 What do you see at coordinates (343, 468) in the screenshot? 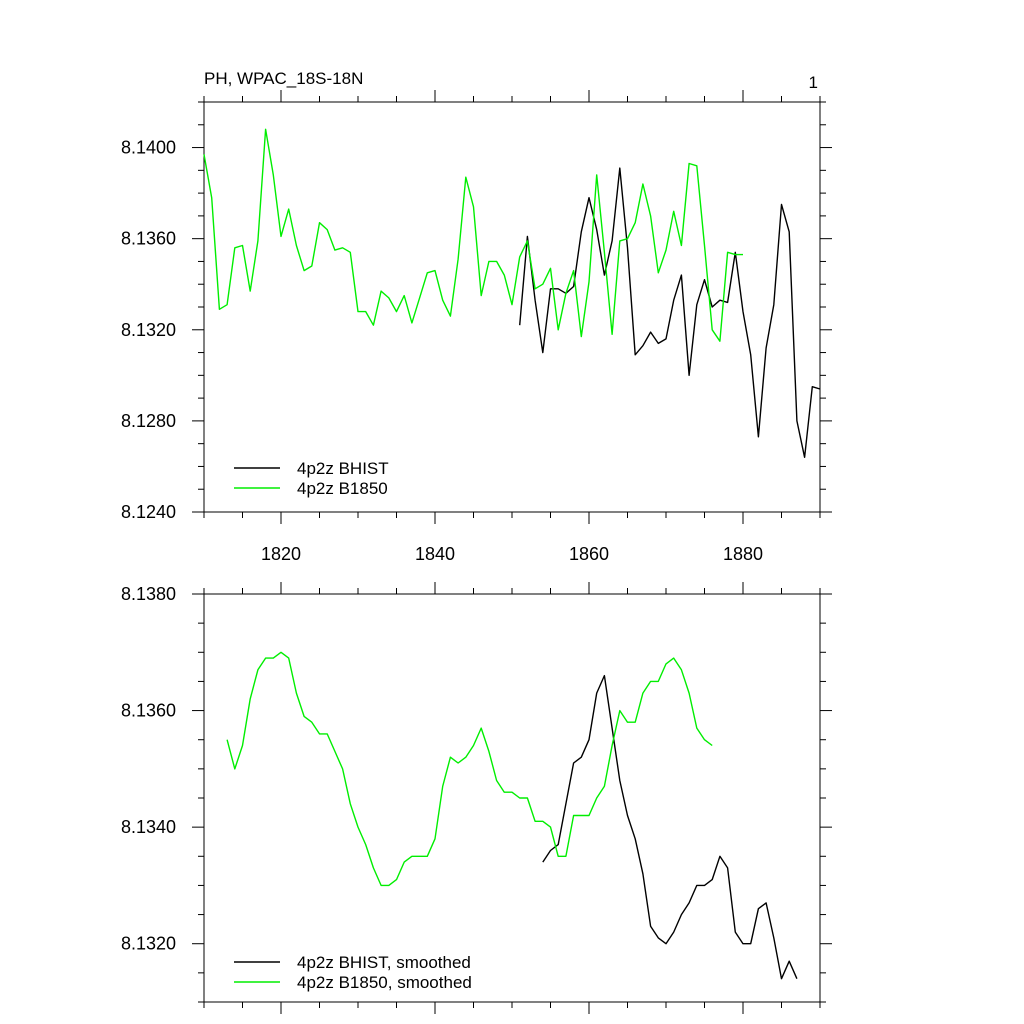
I see `legend-label: 4p2z BHIST` at bounding box center [343, 468].